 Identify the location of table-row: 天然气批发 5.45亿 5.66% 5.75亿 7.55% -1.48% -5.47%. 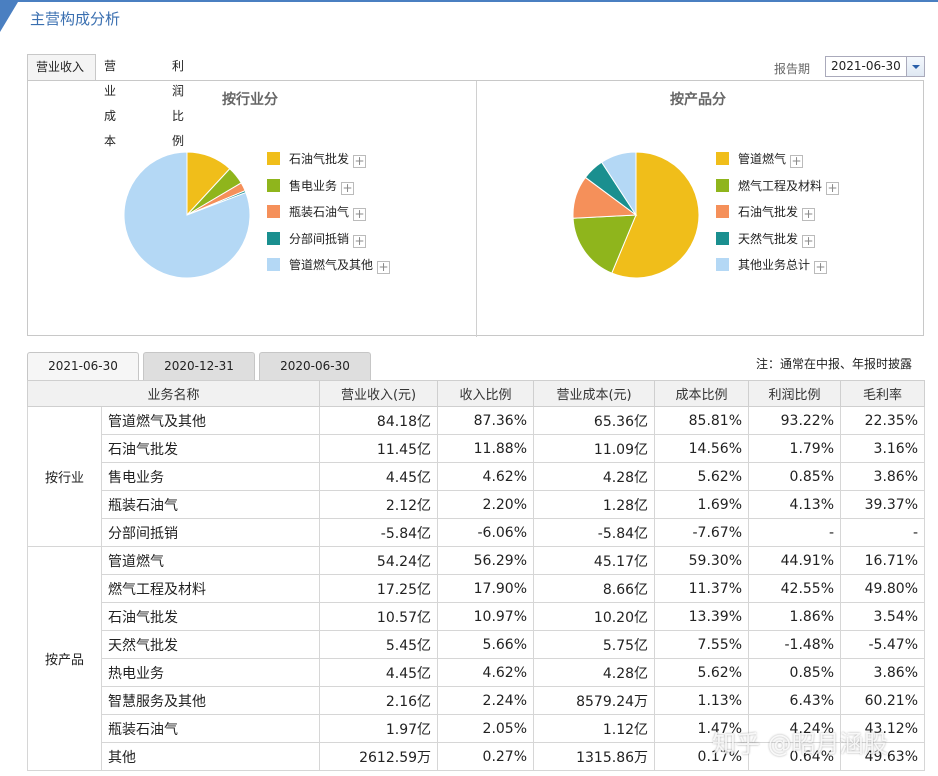
(477, 644).